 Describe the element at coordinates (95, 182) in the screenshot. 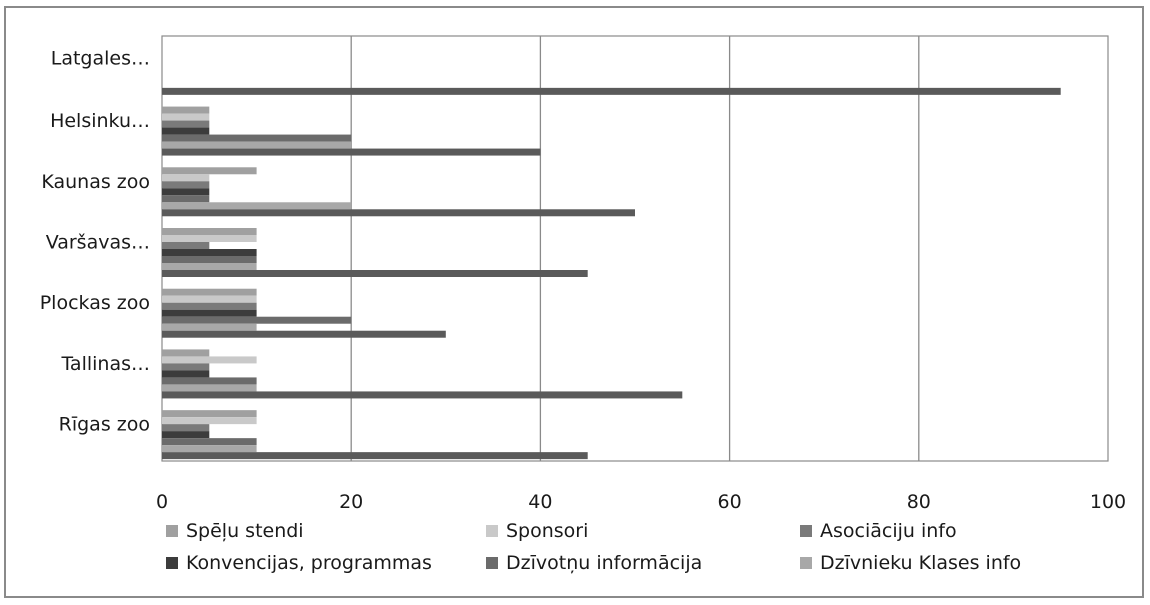

I see `y-category-label: Kaunas zoo` at that location.